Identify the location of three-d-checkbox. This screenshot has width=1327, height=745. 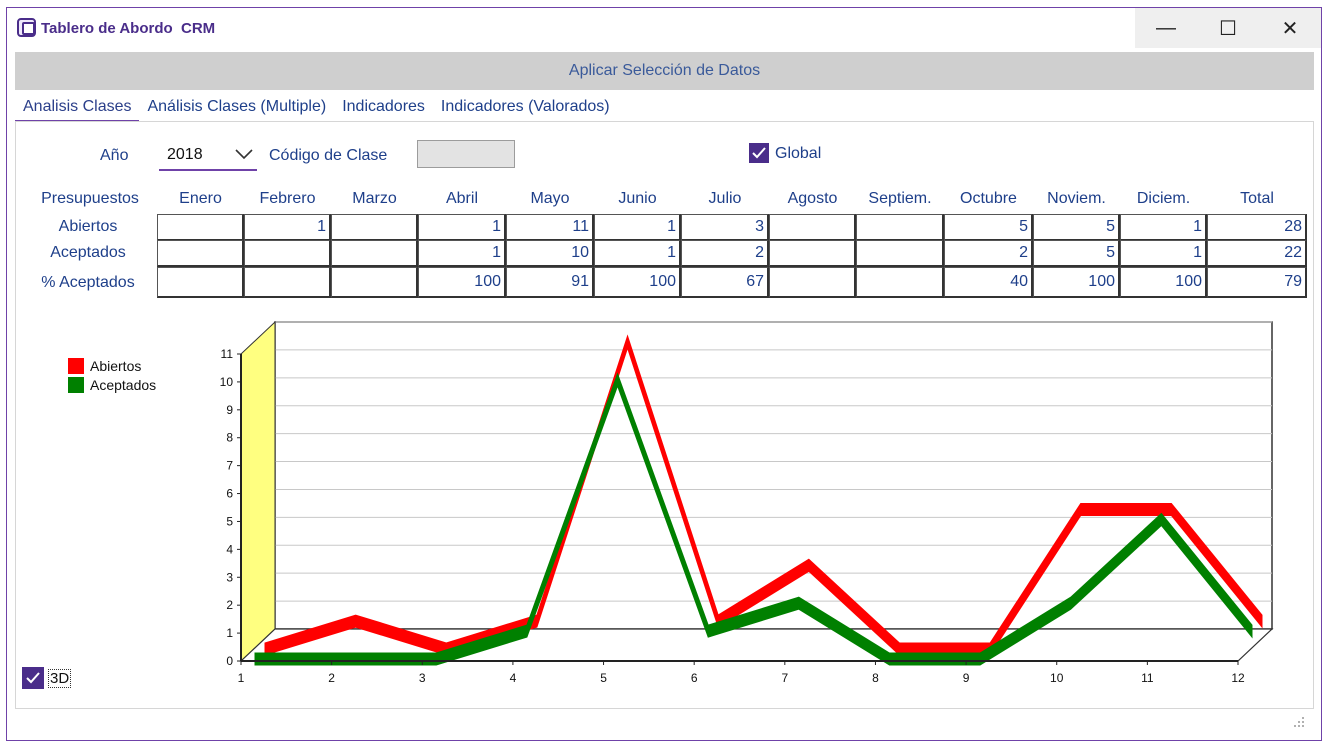
(33, 678).